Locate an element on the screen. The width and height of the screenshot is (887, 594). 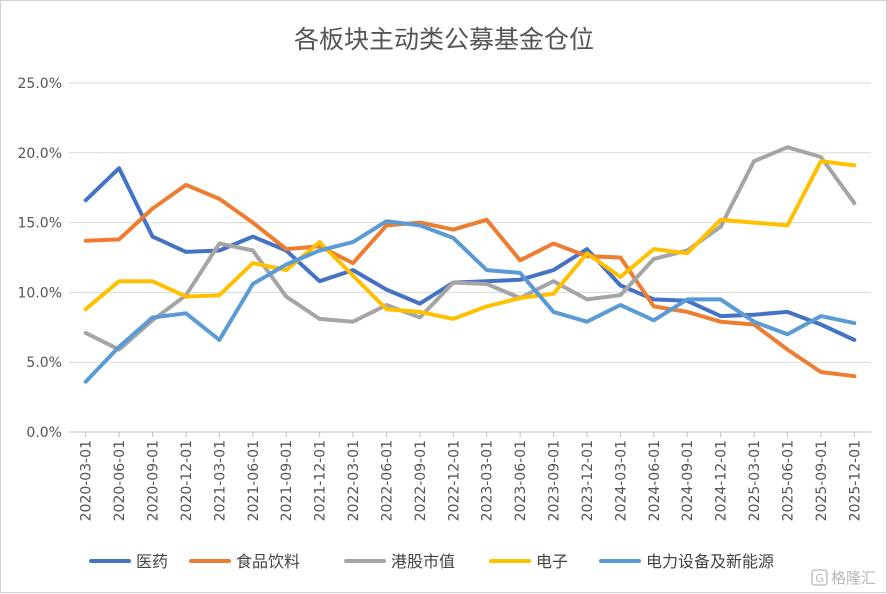
chart-title: 各板块主动类公募基金仓位 is located at coordinates (444, 39).